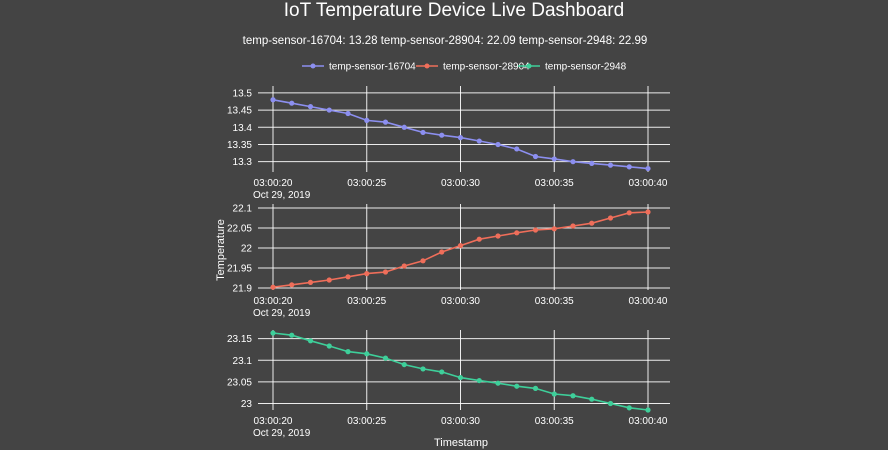  What do you see at coordinates (243, 209) in the screenshot?
I see `y-tick-label: 22.1` at bounding box center [243, 209].